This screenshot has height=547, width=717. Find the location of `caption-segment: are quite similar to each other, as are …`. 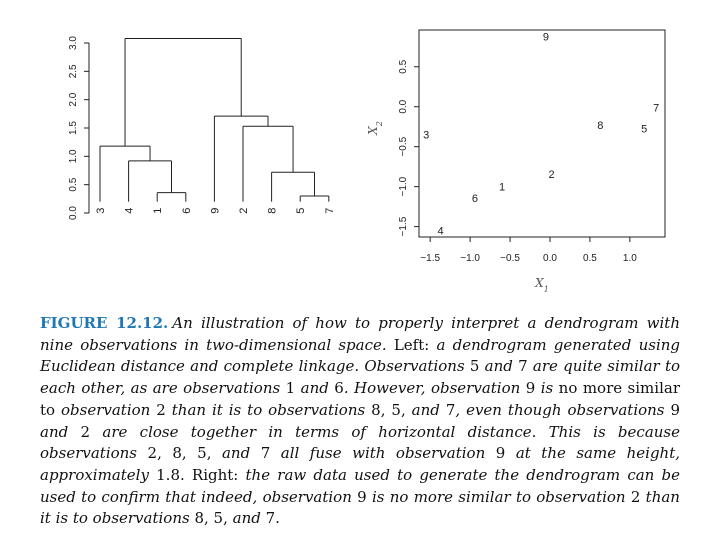

caption-segment: are quite similar to each other, as are … is located at coordinates (360, 377).